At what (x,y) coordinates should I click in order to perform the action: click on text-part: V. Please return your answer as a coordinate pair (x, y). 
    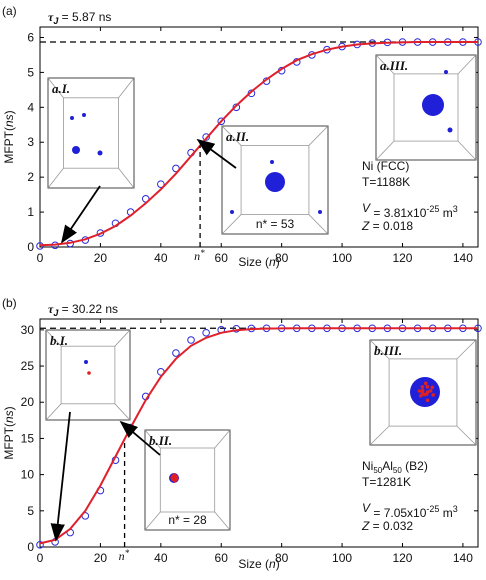
    Looking at the image, I should click on (366, 508).